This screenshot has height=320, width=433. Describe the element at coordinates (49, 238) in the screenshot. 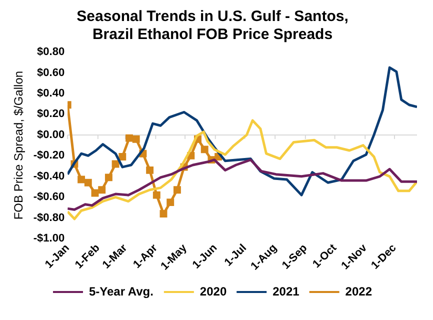

I see `y-tick-label: -$1.00` at that location.